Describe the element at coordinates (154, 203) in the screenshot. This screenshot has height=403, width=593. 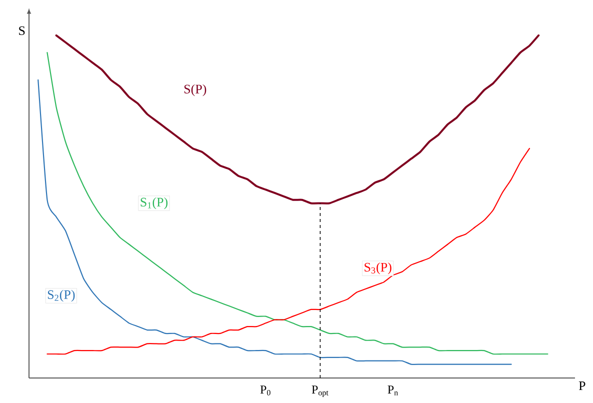
I see `text: S$_{1}$(P)` at that location.